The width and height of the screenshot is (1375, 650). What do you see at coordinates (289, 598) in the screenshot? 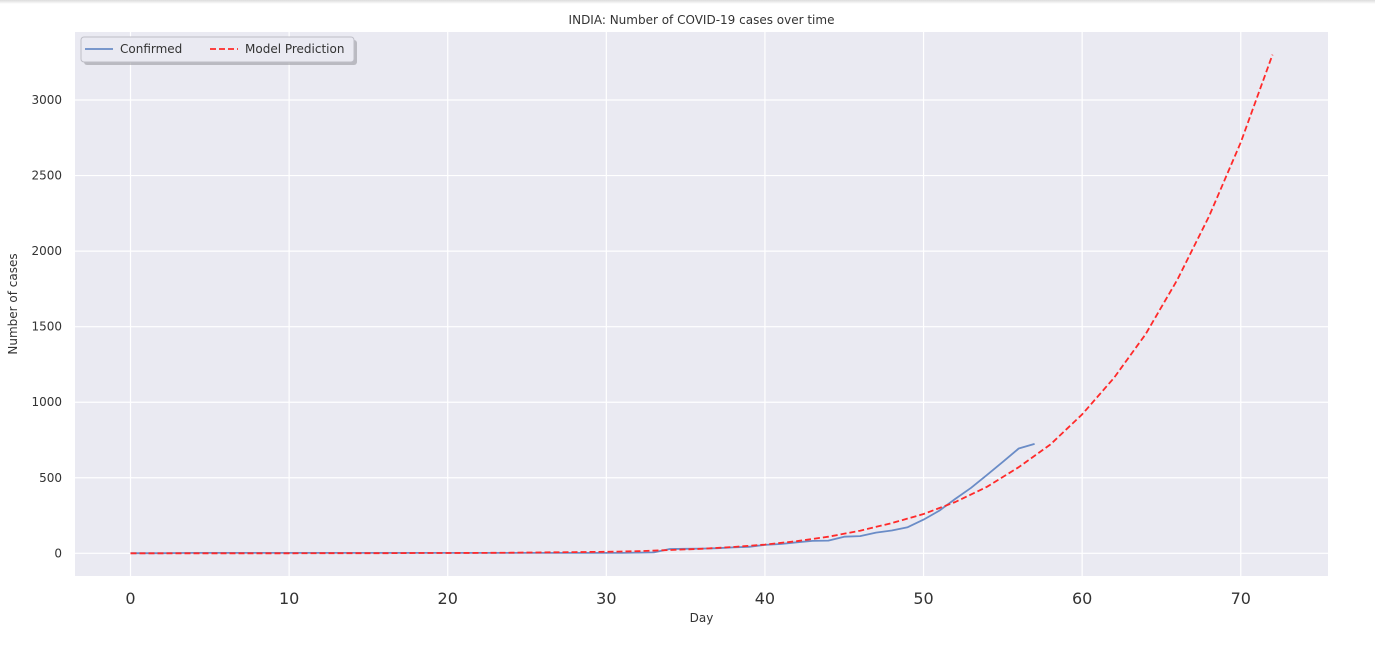
I see `x-tick-label-1: 10` at bounding box center [289, 598].